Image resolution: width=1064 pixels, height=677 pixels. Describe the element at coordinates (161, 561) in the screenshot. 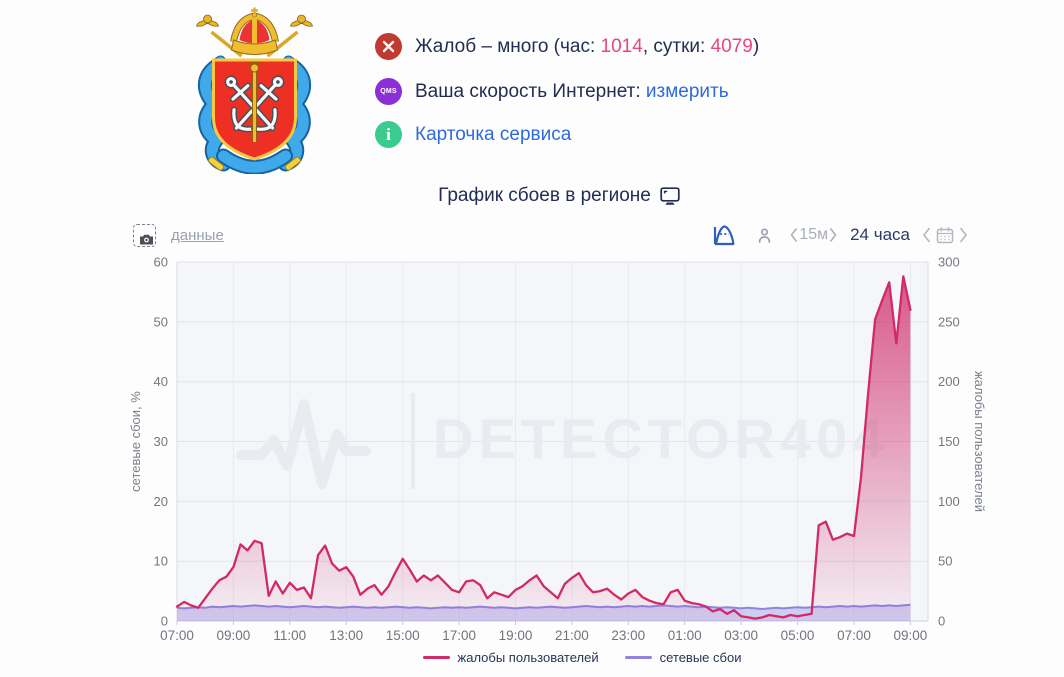

I see `left-axis-tick: 10` at that location.